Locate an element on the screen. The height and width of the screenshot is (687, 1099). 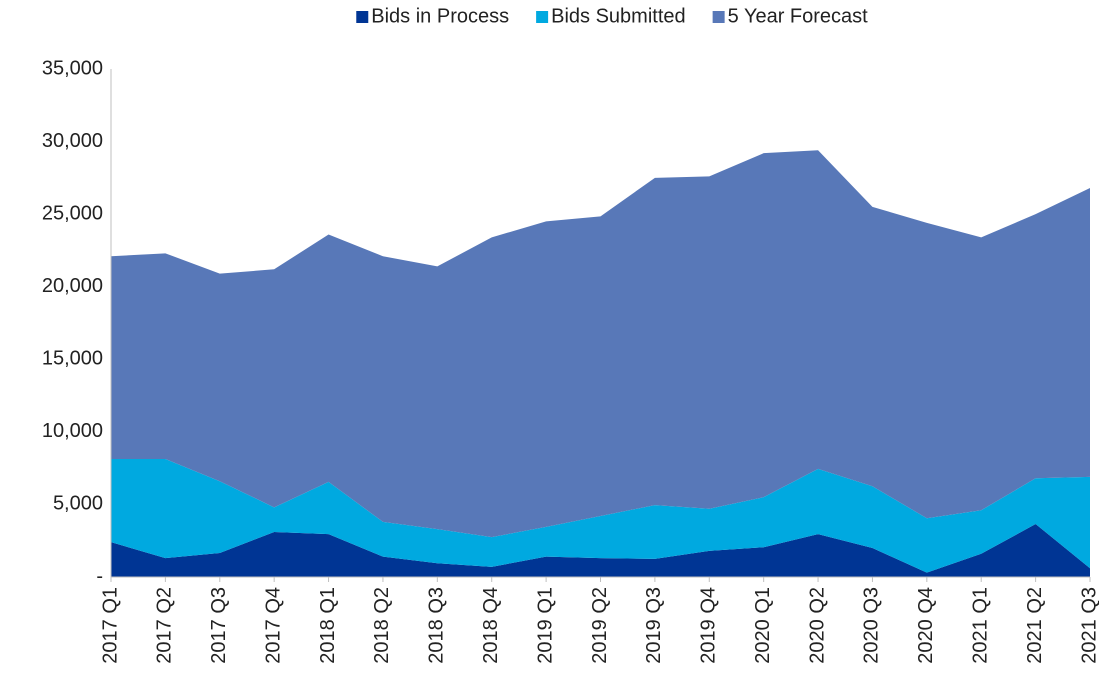
legend-label: 5 Year Forecast is located at coordinates (798, 16).